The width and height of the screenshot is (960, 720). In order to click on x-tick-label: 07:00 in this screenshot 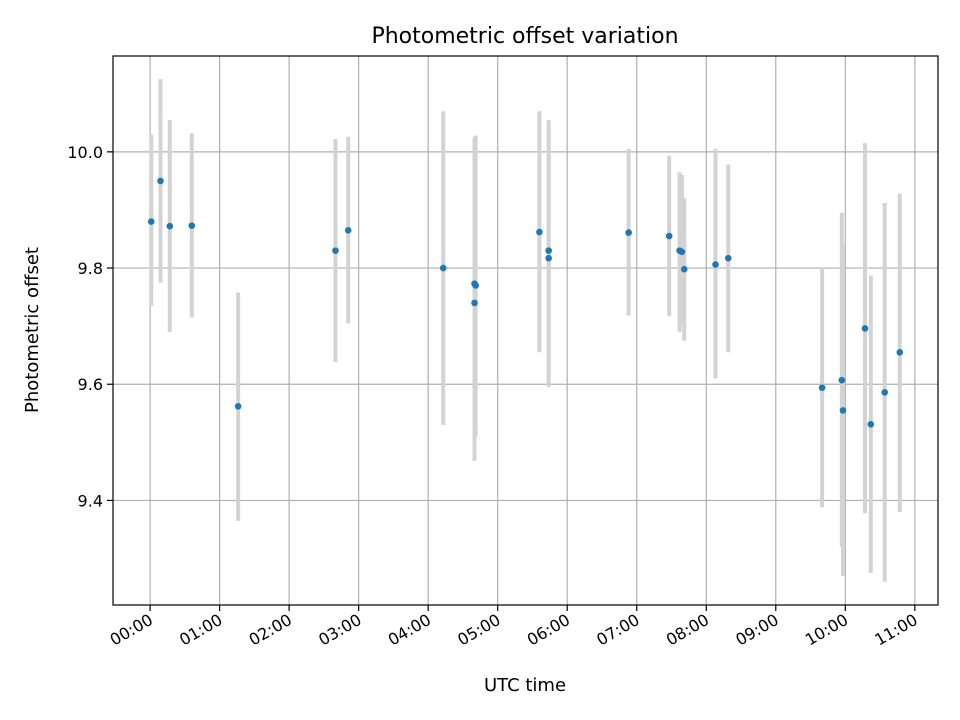, I will do `click(617, 630)`.